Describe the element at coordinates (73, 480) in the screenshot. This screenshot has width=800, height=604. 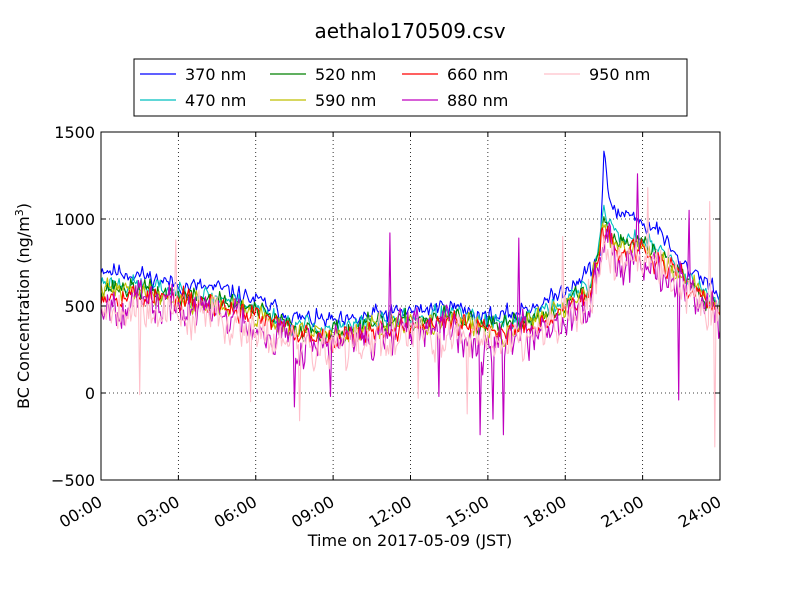
I see `y-tick-label: −500` at that location.